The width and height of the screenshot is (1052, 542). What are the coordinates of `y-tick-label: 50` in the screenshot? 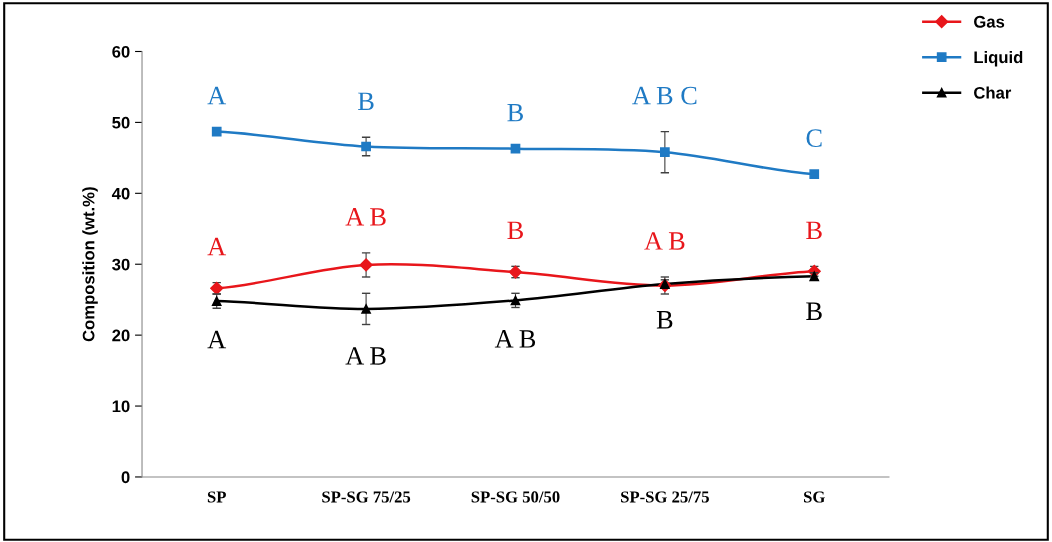 It's located at (121, 122).